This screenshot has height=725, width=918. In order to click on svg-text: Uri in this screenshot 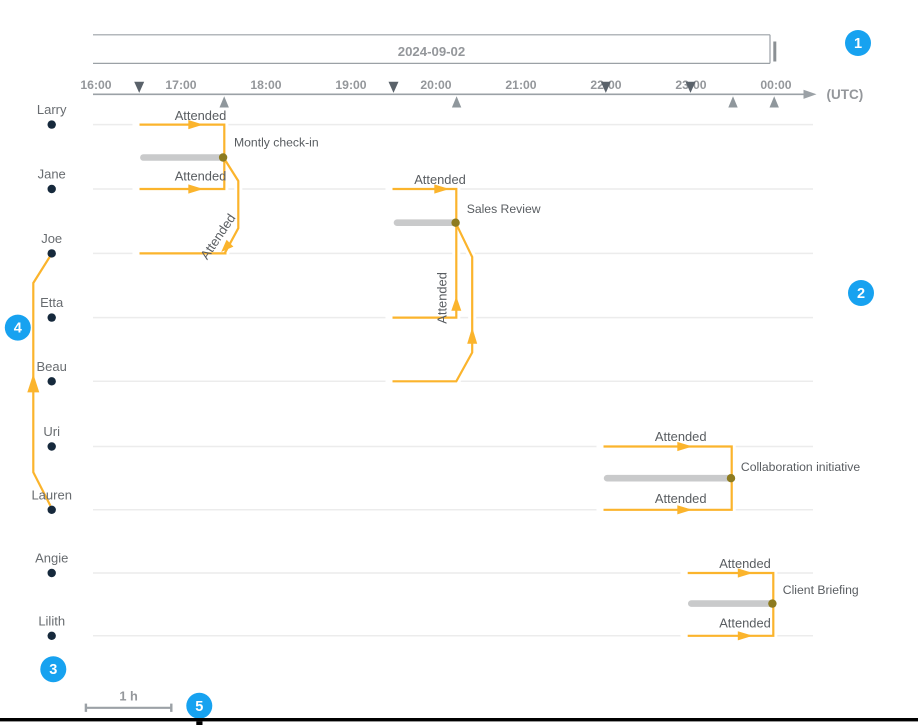, I will do `click(51, 431)`.